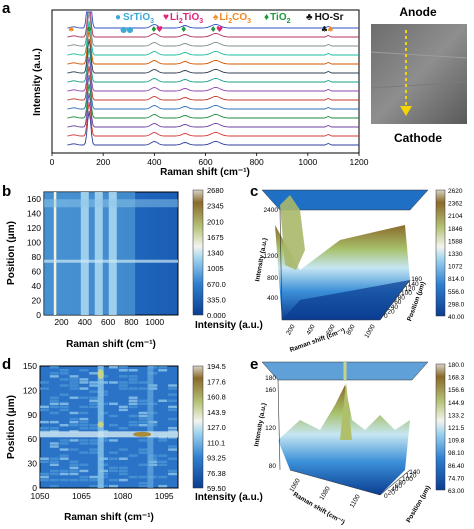 The width and height of the screenshot is (474, 529). What do you see at coordinates (272, 298) in the screenshot?
I see `chart-c-ztick-label: 400` at bounding box center [272, 298].